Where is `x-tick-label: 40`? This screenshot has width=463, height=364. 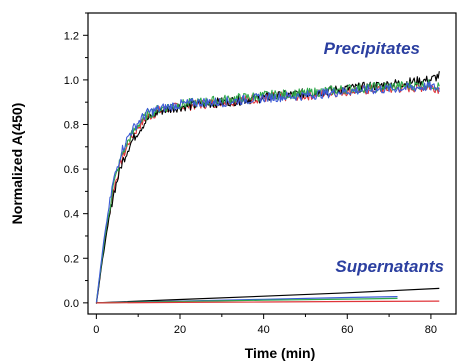 x-tick-label: 40 is located at coordinates (264, 330).